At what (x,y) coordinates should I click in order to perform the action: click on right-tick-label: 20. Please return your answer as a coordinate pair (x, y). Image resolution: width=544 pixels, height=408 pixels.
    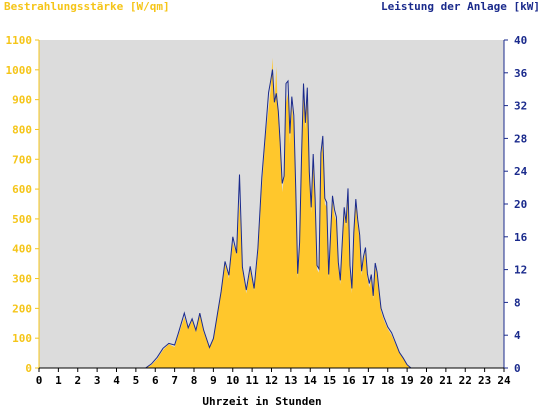
    Looking at the image, I should click on (520, 204).